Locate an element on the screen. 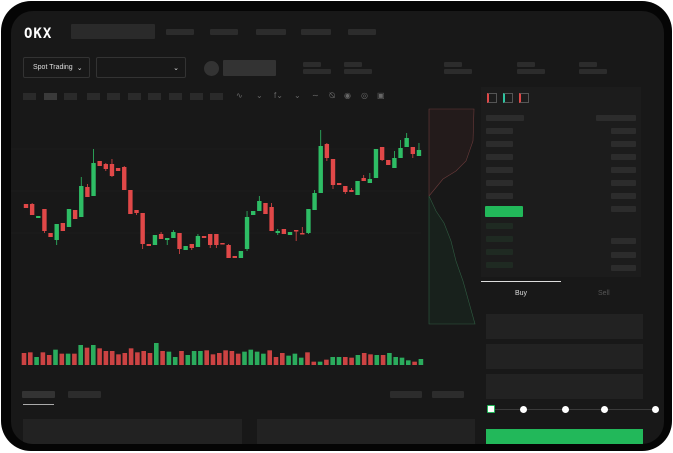 This screenshot has height=453, width=673. buy-tab: Buy is located at coordinates (521, 293).